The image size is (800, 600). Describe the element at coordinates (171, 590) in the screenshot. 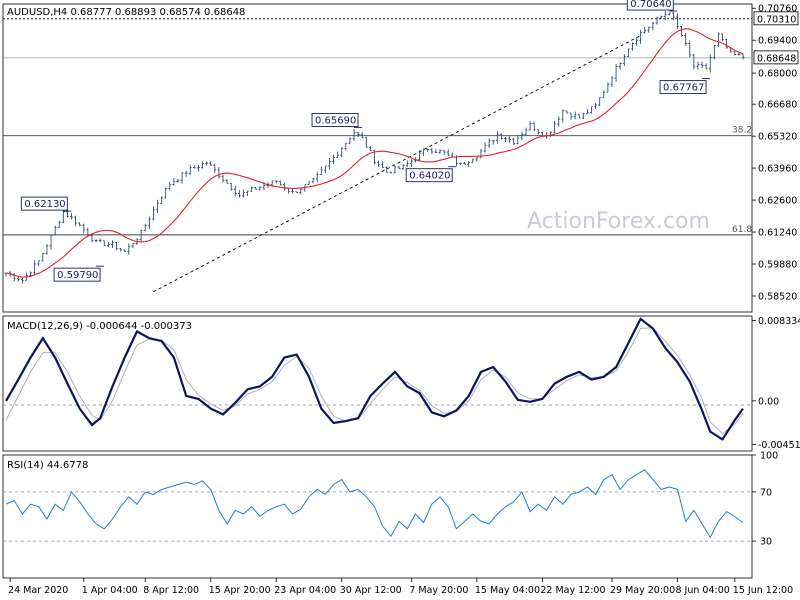

I see `time-tick-label-2: 8 Apr 12:00` at that location.